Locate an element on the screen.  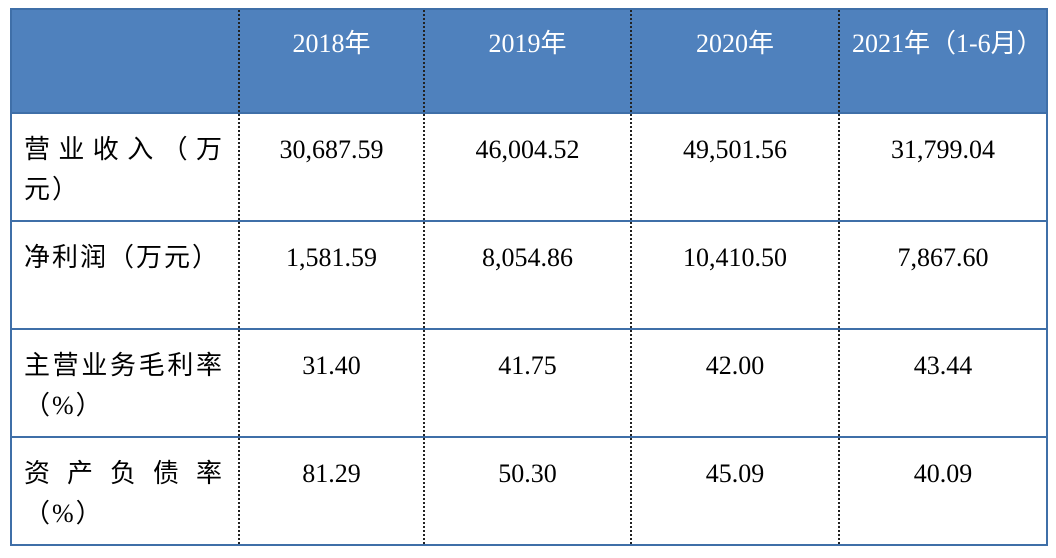
header-cell: 2018年 is located at coordinates (331, 61).